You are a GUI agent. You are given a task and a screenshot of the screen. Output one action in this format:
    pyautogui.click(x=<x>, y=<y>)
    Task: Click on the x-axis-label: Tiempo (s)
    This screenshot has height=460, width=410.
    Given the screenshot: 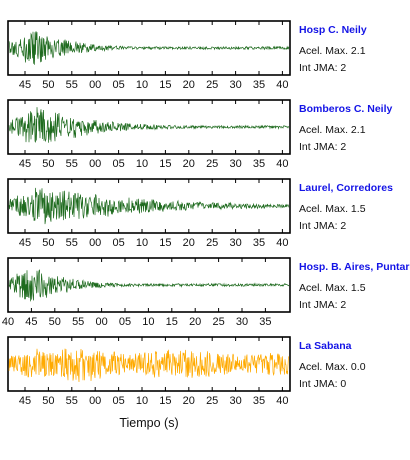 What is the action you would take?
    pyautogui.click(x=148, y=423)
    